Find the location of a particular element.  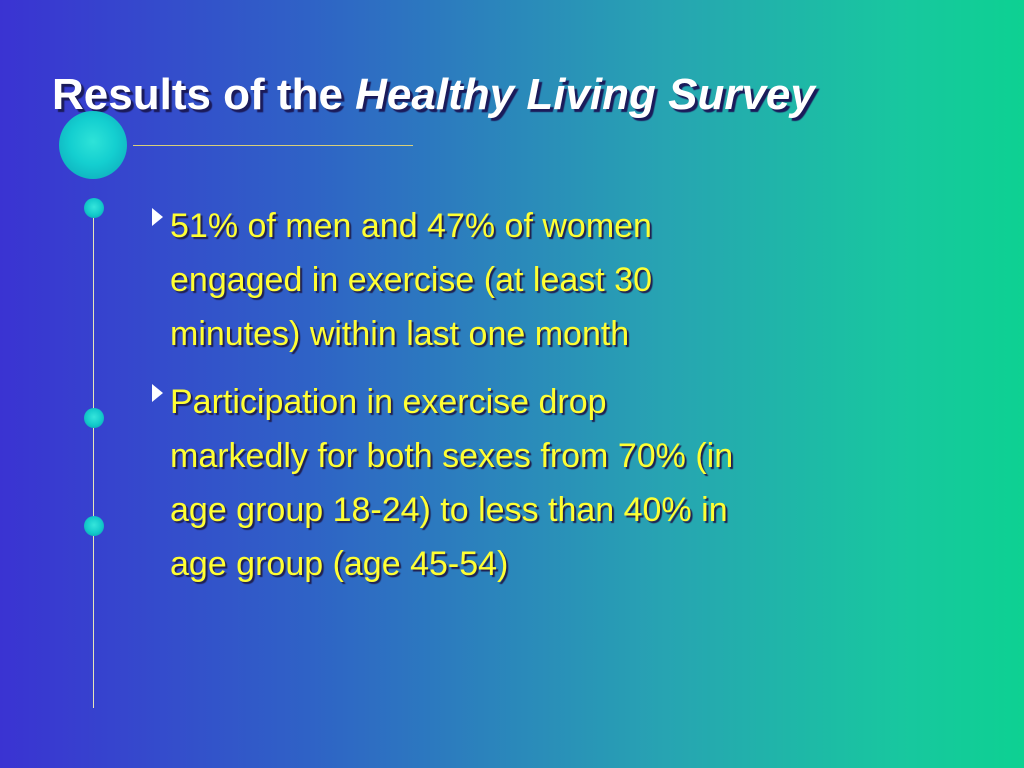

bullet-line: engaged in exercise (at least 30 is located at coordinates (411, 280).